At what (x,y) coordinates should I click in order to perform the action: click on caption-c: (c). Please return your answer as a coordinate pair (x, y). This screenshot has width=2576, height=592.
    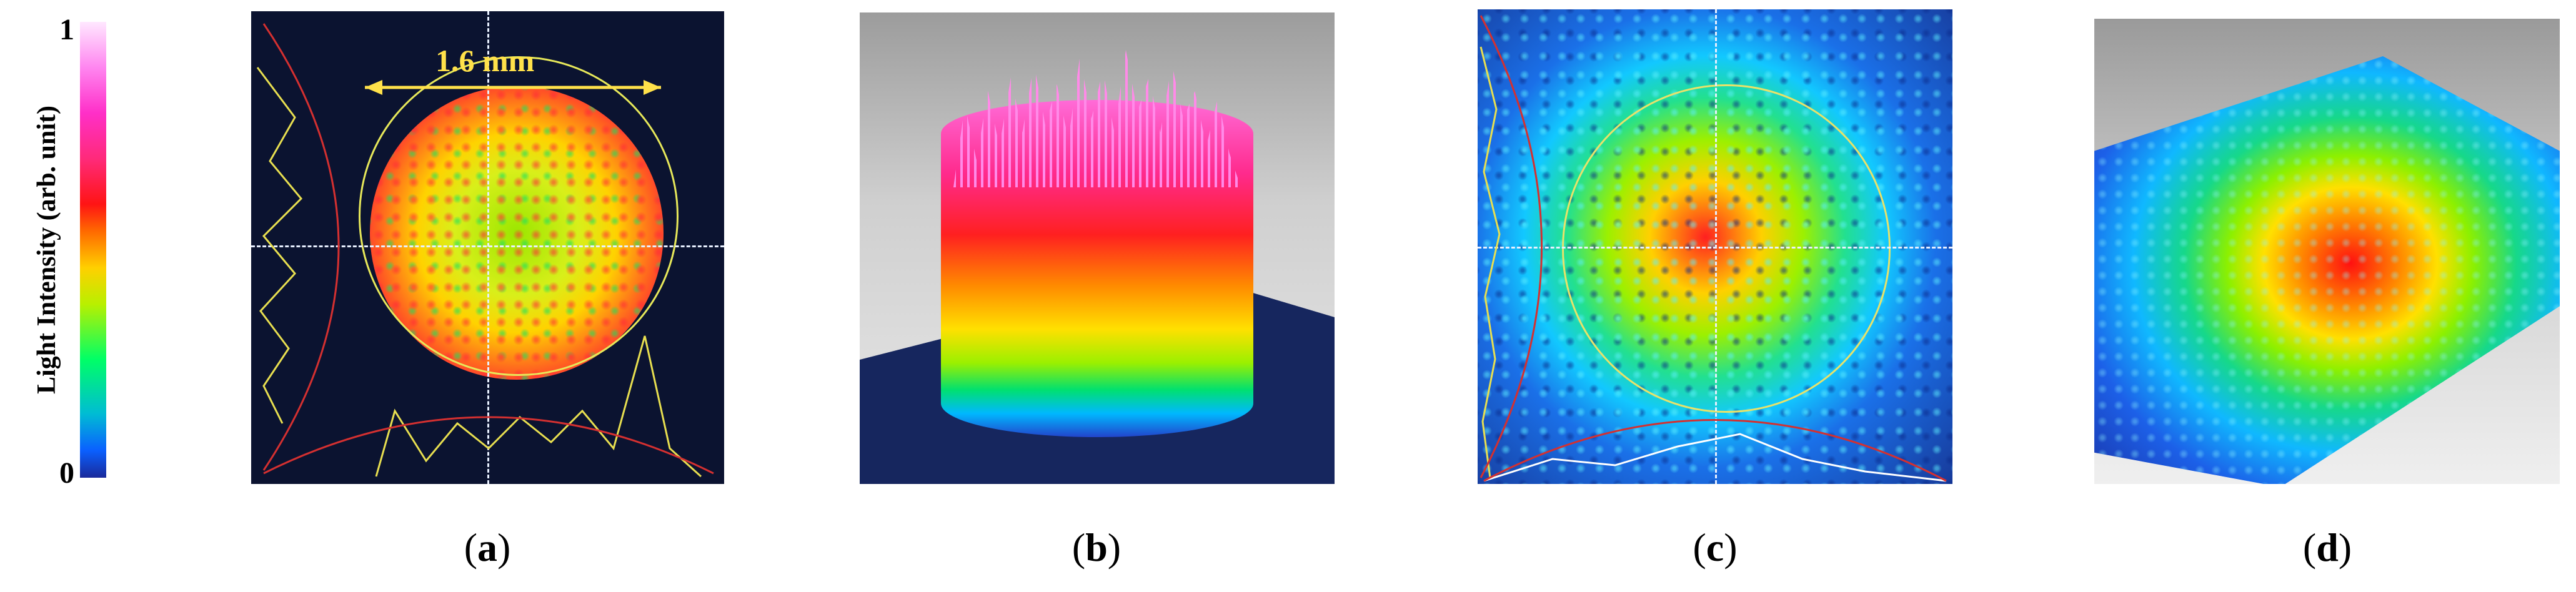
    Looking at the image, I should click on (1715, 548).